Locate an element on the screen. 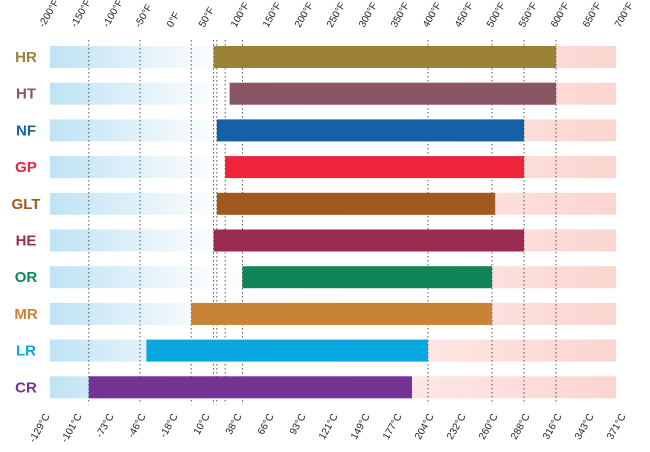 The width and height of the screenshot is (650, 452). x-tick-label-top: -100°F is located at coordinates (113, 15).